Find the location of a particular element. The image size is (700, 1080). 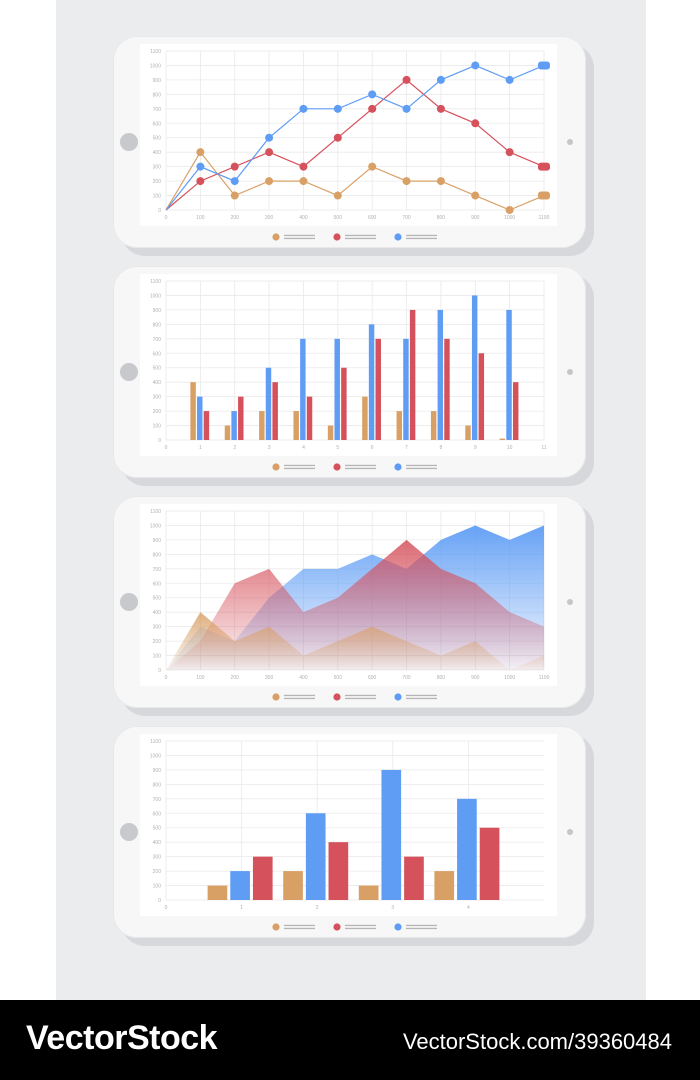

y-tick-label: 500 is located at coordinates (157, 829).